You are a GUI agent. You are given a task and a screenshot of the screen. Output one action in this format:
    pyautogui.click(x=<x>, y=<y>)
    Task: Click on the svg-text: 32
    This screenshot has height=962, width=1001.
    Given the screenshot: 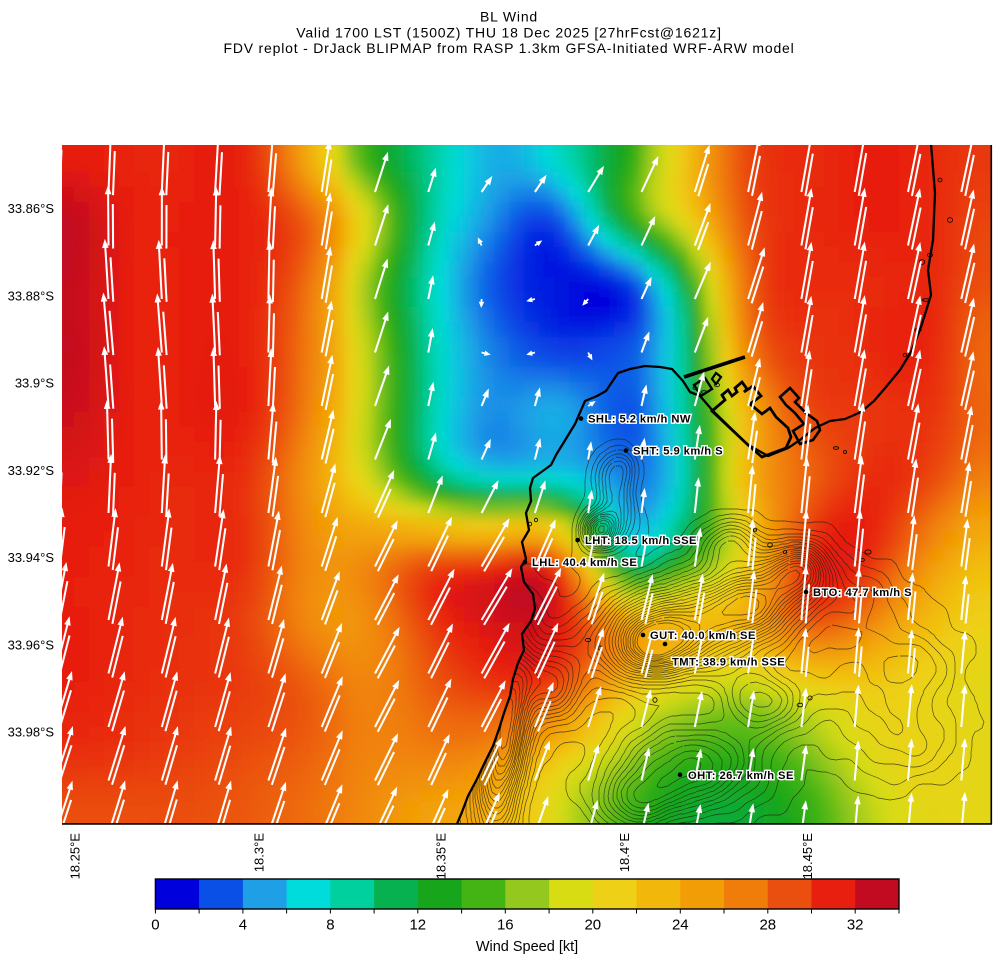 What is the action you would take?
    pyautogui.click(x=855, y=925)
    